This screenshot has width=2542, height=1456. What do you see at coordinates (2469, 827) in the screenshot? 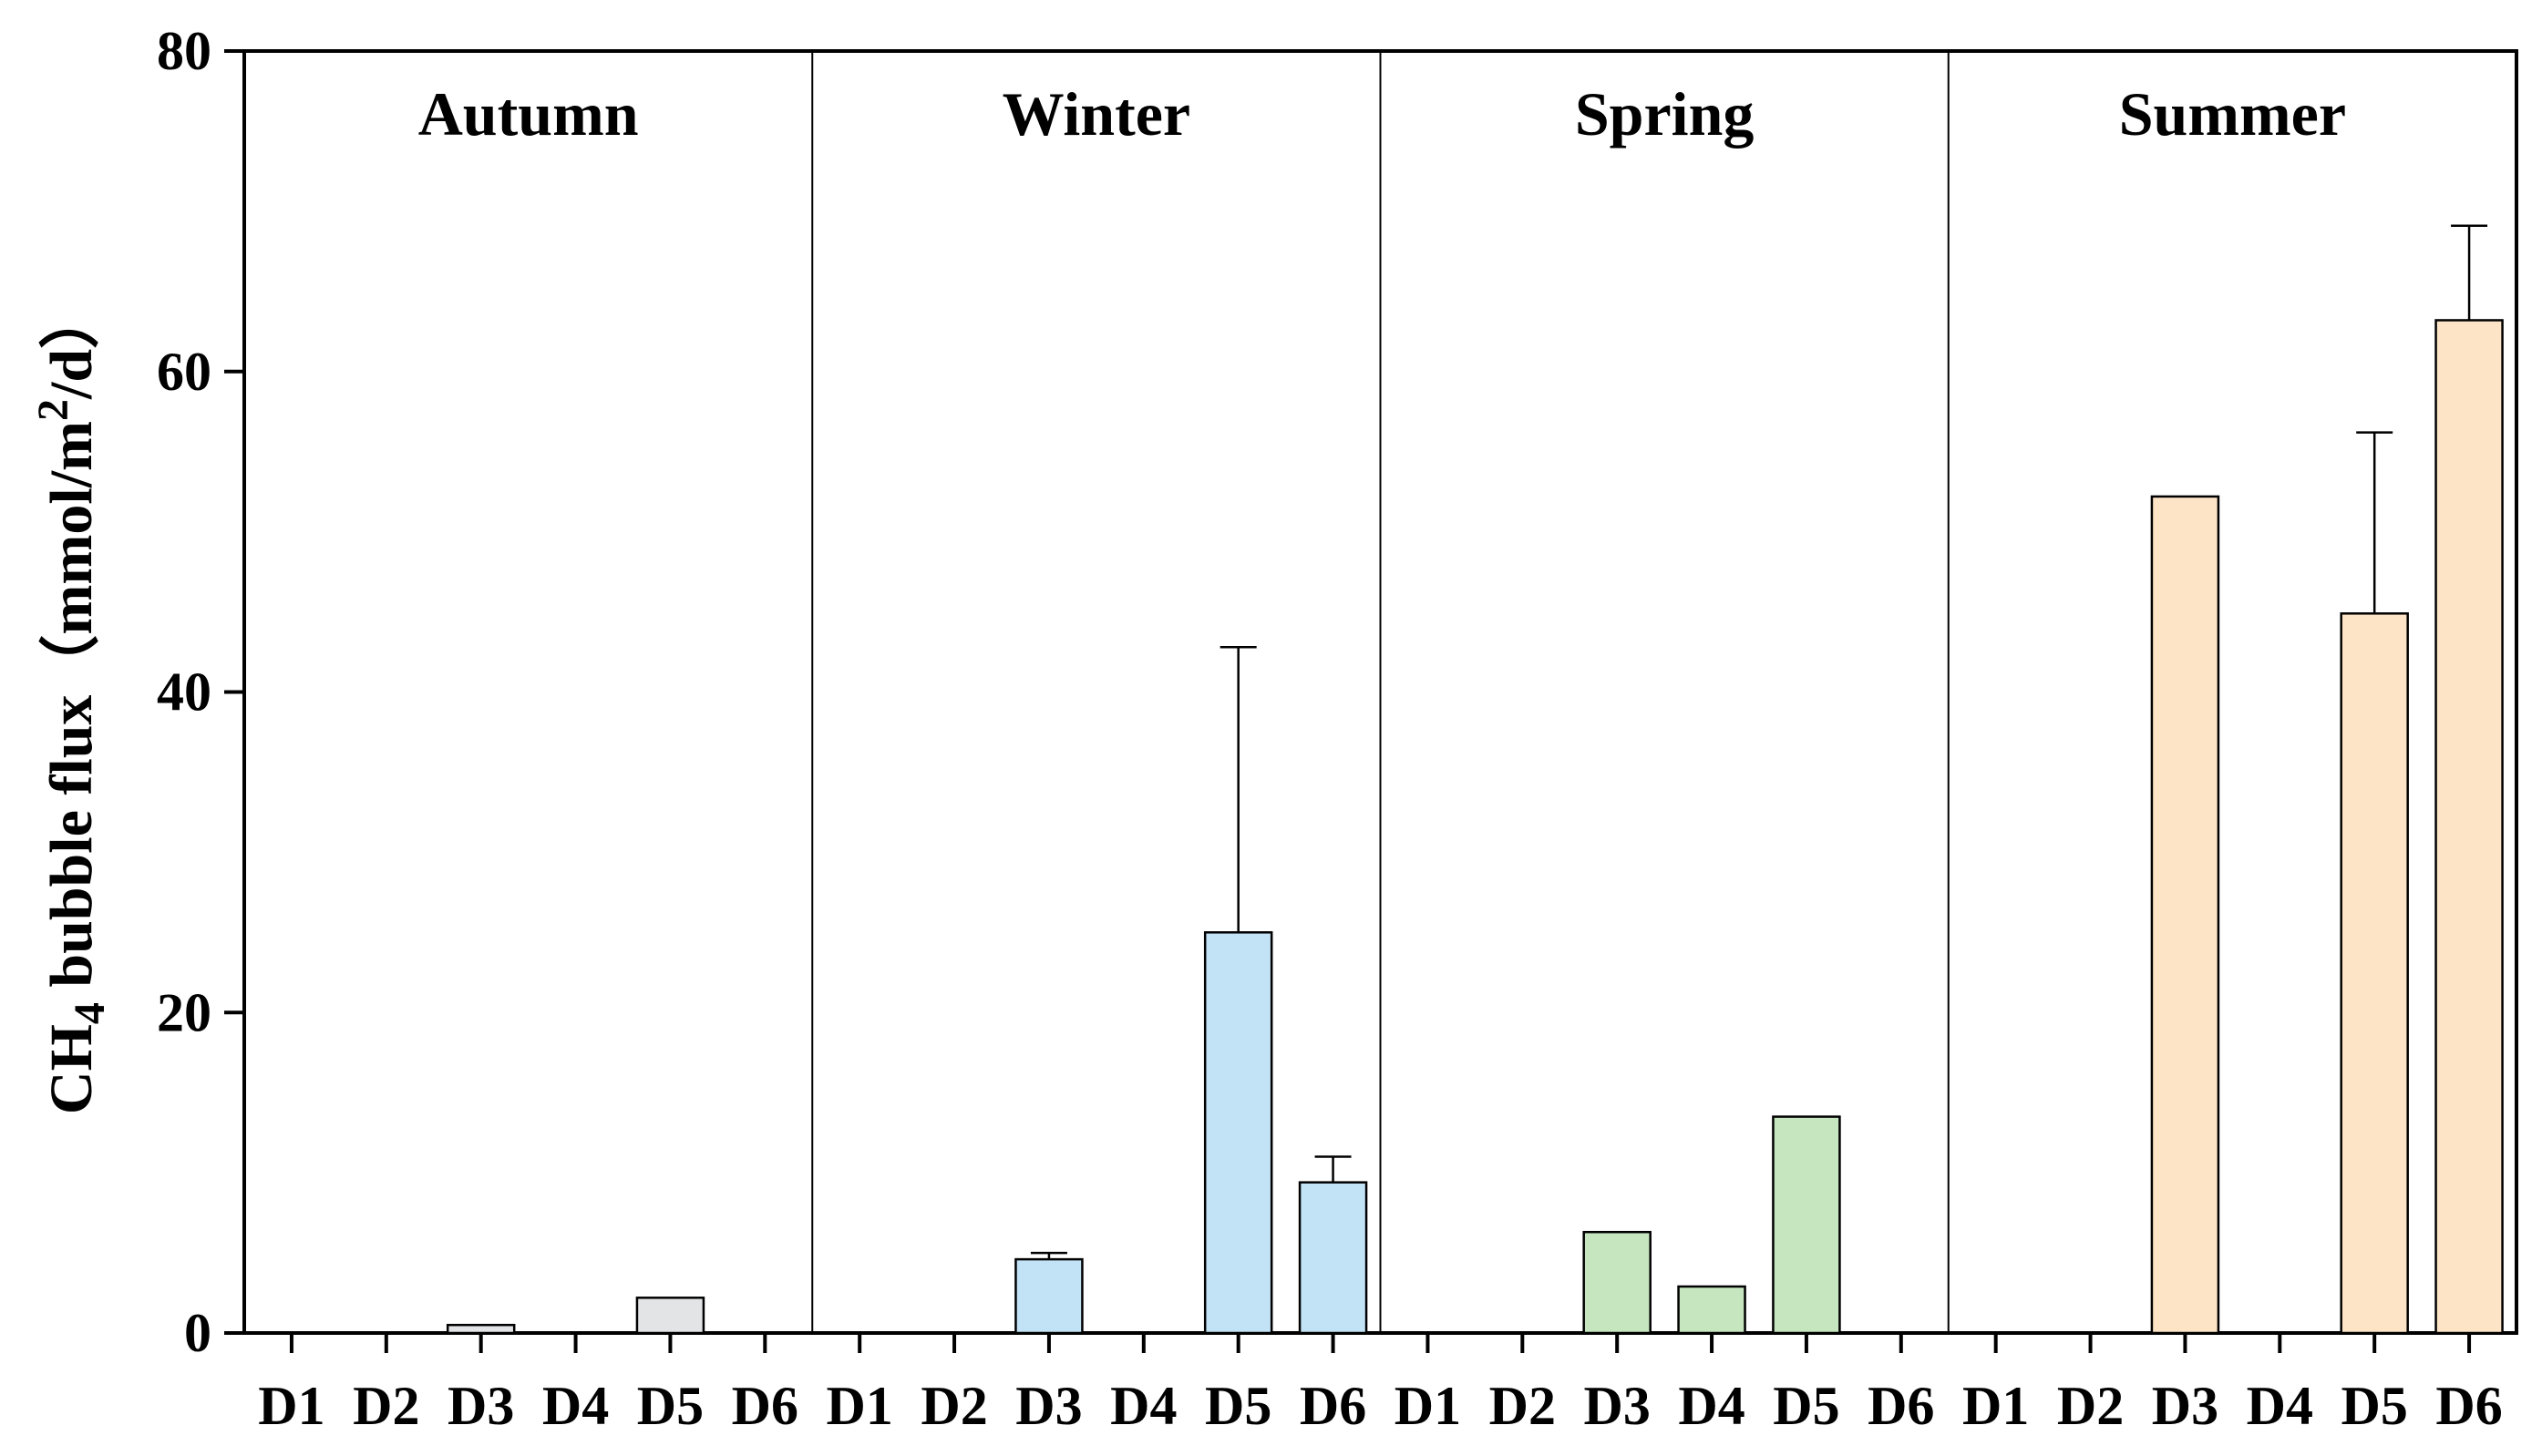
I see `bar-summer-d6` at bounding box center [2469, 827].